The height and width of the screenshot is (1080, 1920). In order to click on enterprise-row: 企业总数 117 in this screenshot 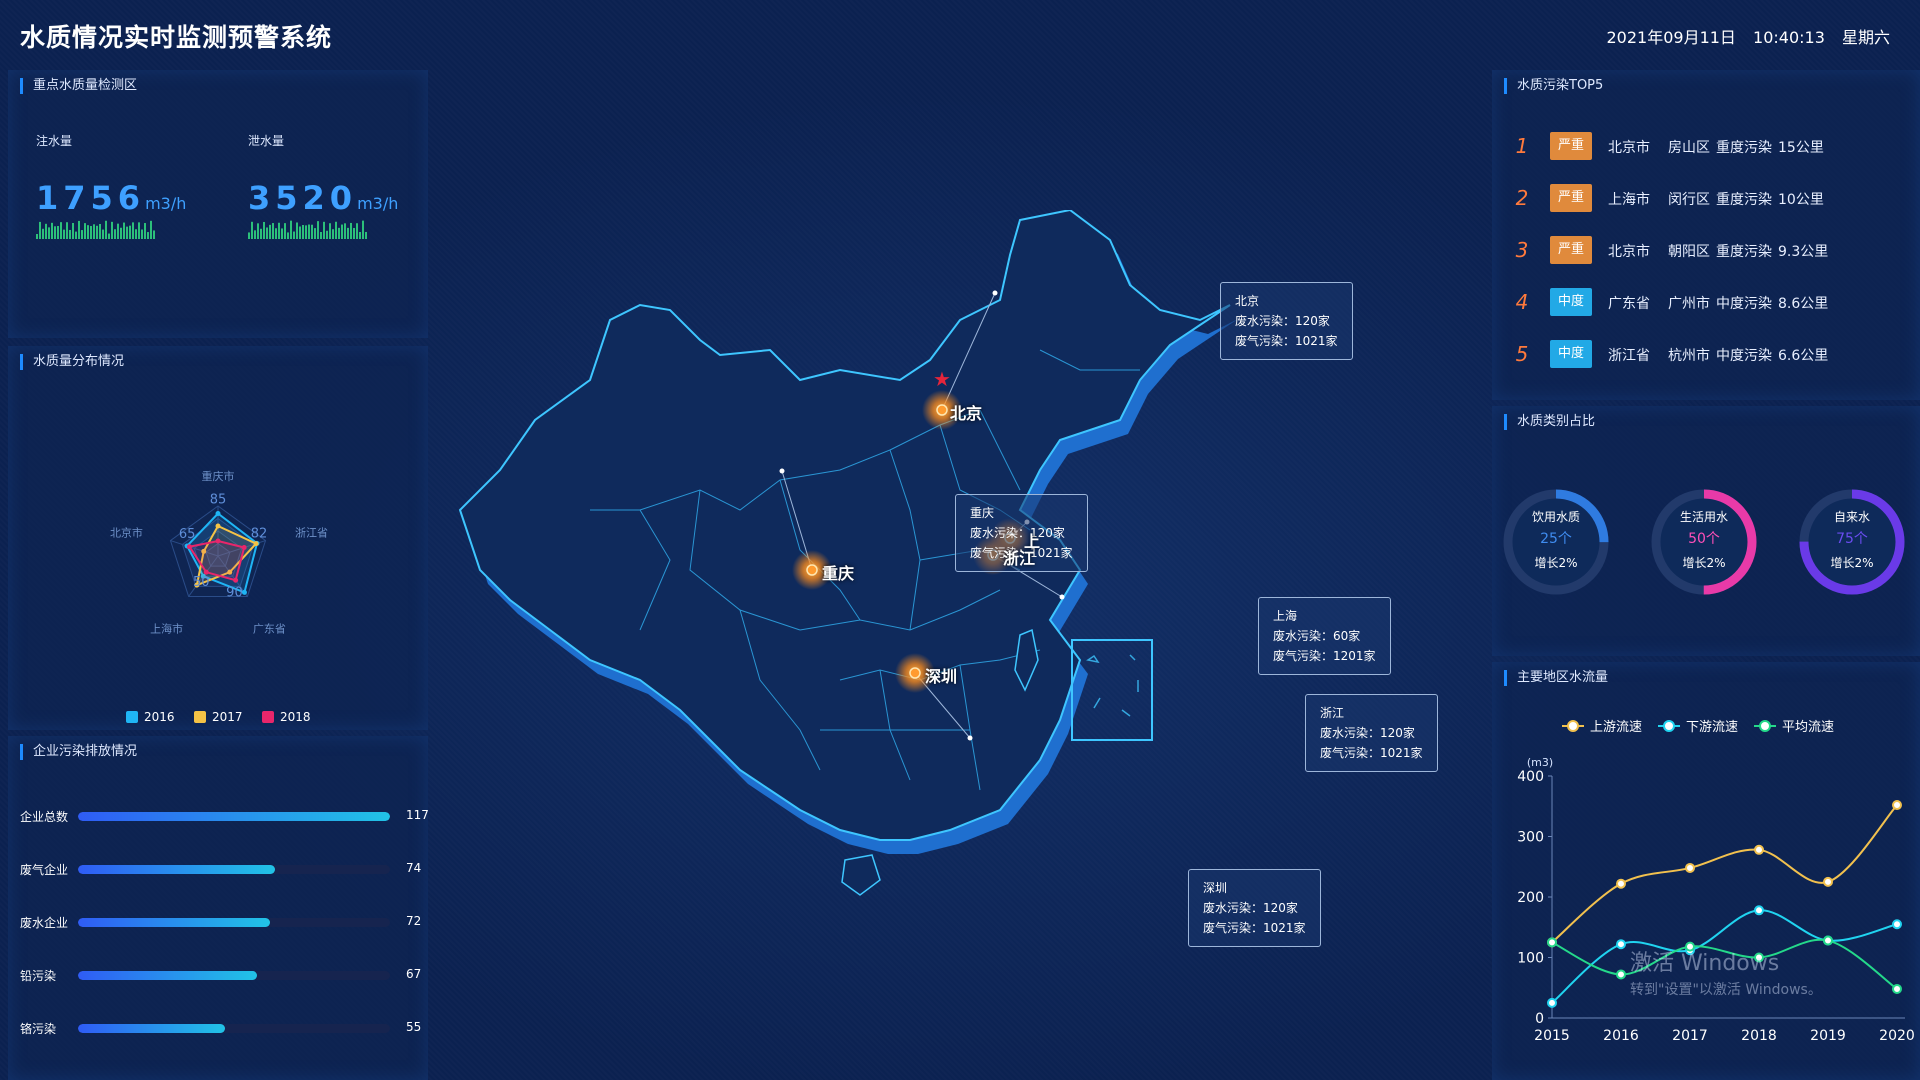, I will do `click(218, 816)`.